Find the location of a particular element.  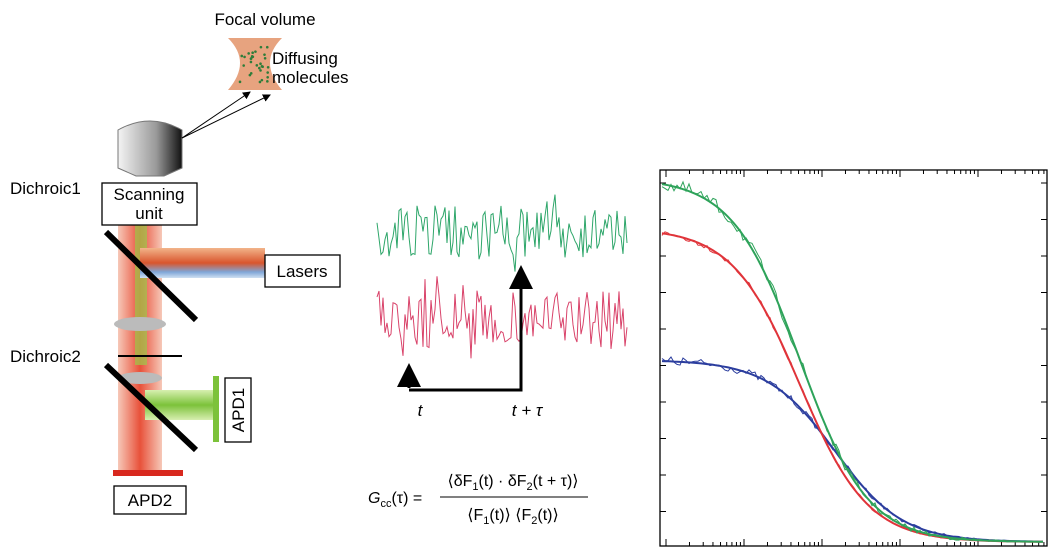

label: Dichroic1 is located at coordinates (45, 188).